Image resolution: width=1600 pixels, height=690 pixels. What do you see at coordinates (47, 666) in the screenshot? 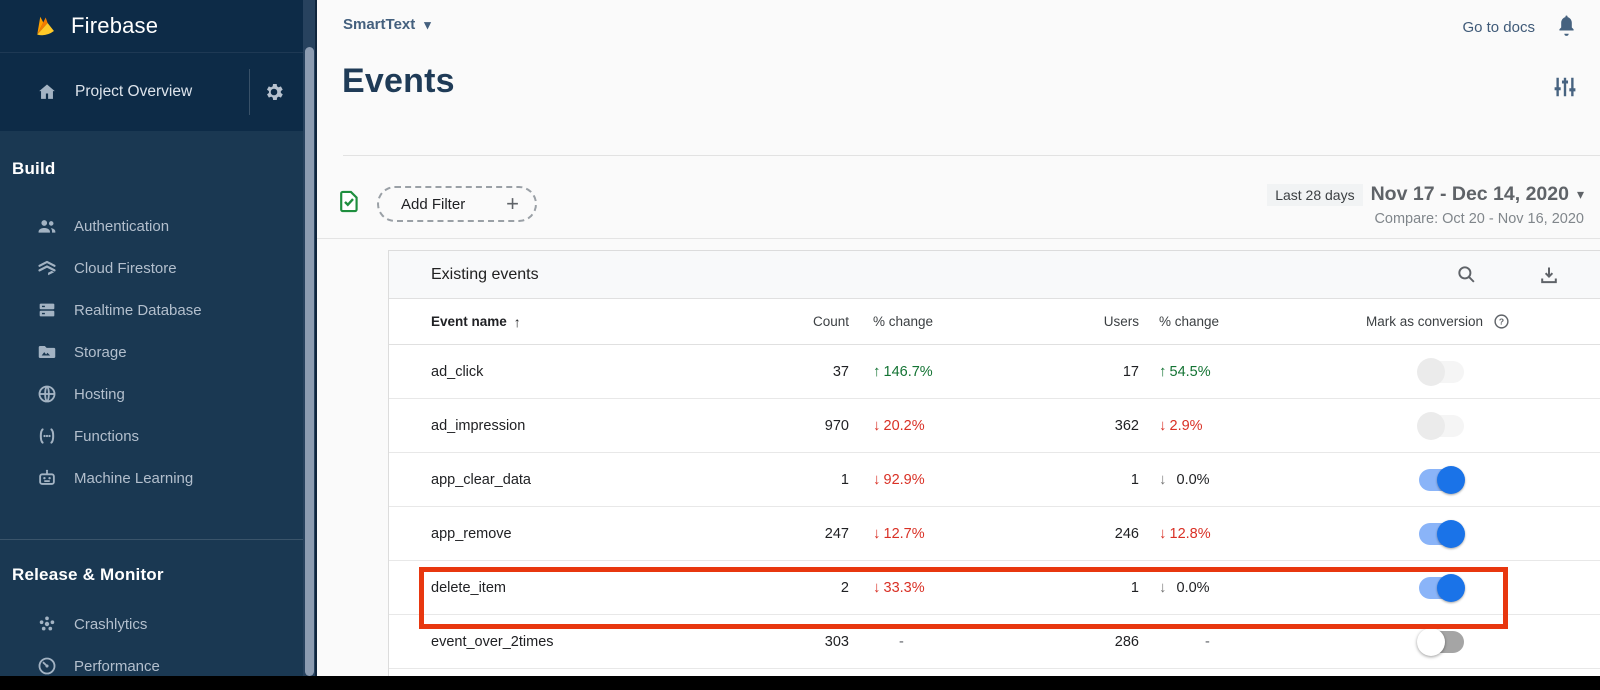
I see `performance-icon` at bounding box center [47, 666].